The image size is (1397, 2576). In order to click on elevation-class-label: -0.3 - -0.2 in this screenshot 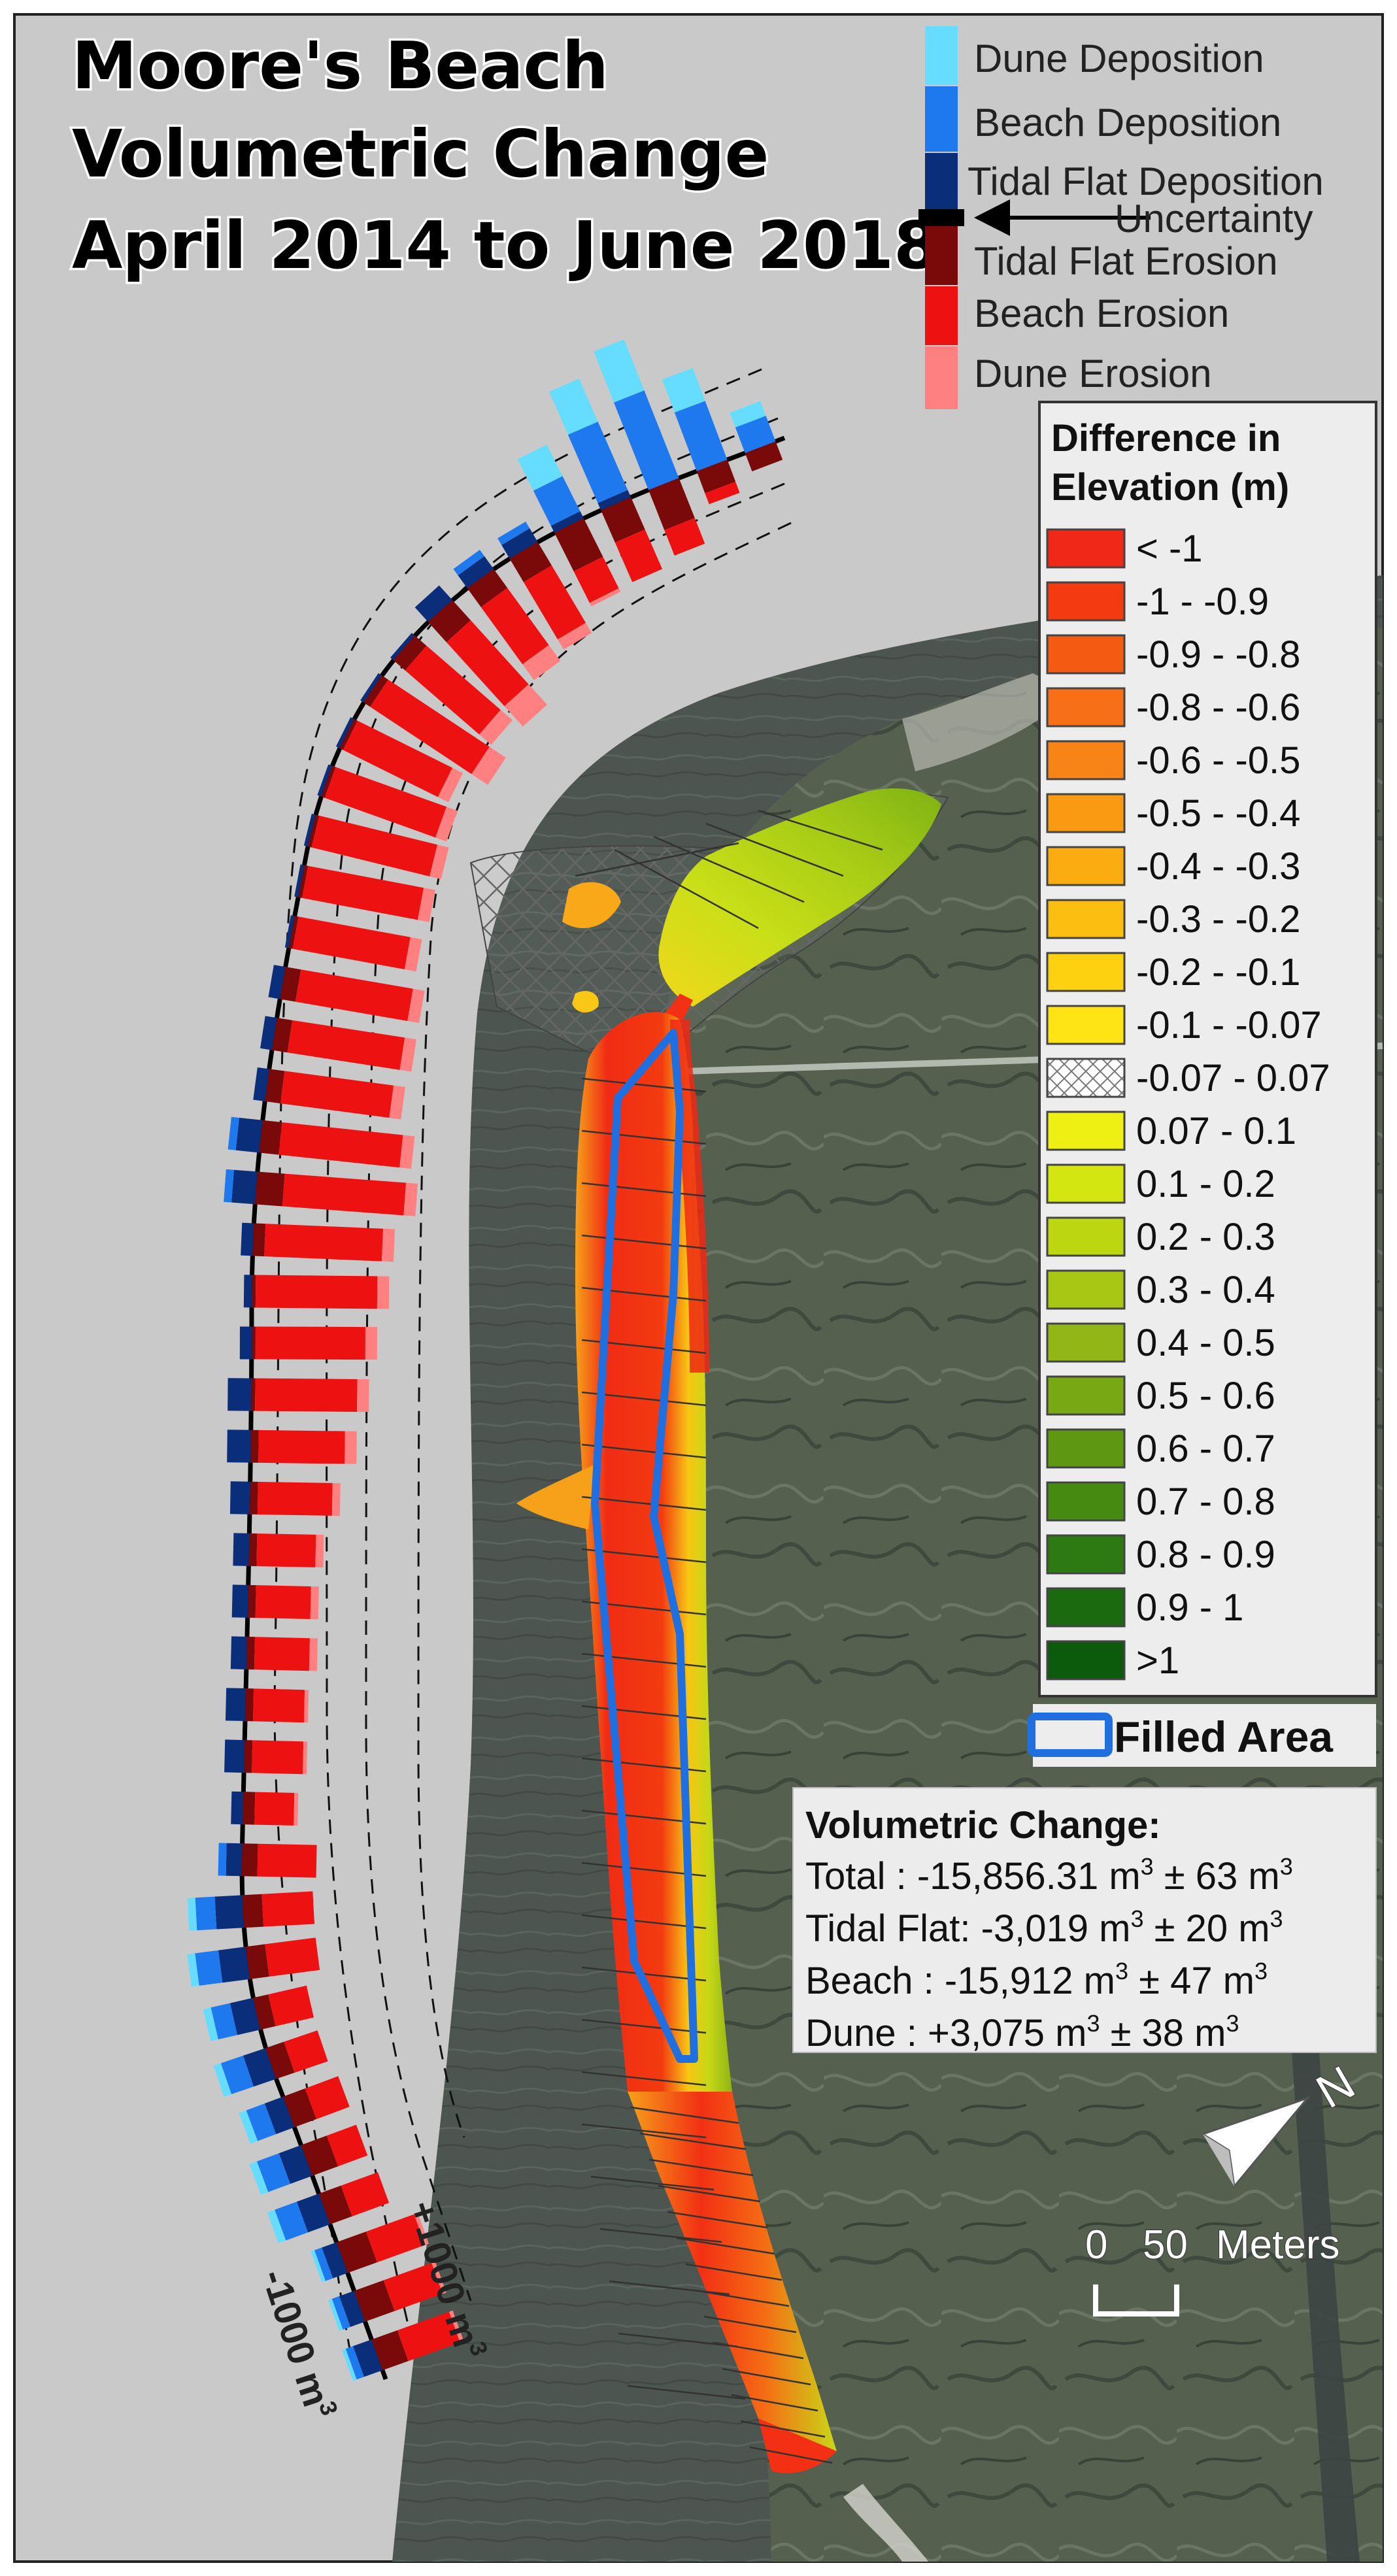, I will do `click(1218, 920)`.